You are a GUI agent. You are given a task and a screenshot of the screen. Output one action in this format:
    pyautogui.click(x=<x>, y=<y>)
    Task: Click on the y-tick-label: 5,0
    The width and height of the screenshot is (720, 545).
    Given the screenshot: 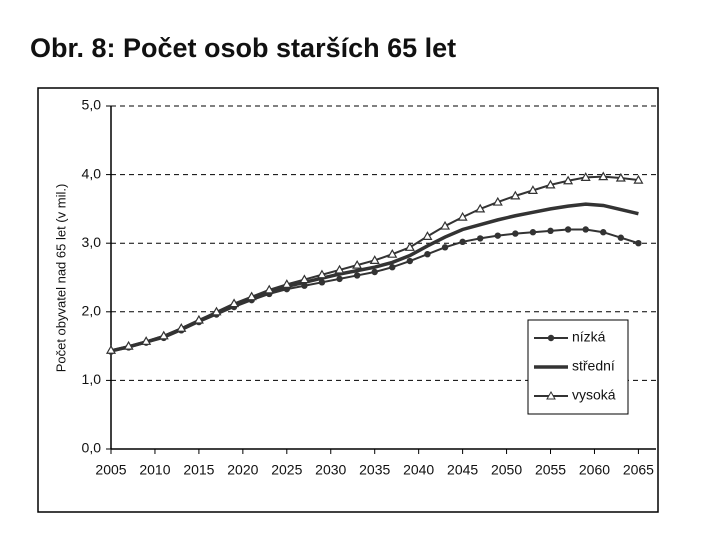 What is the action you would take?
    pyautogui.click(x=92, y=105)
    